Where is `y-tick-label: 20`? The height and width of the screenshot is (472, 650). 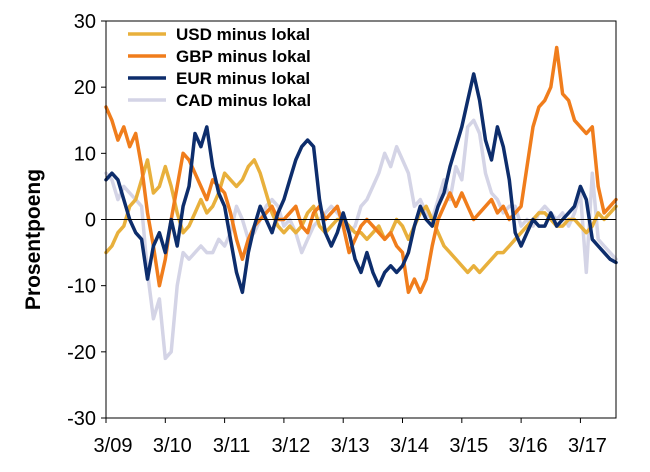 y-tick-label: 20 is located at coordinates (85, 88).